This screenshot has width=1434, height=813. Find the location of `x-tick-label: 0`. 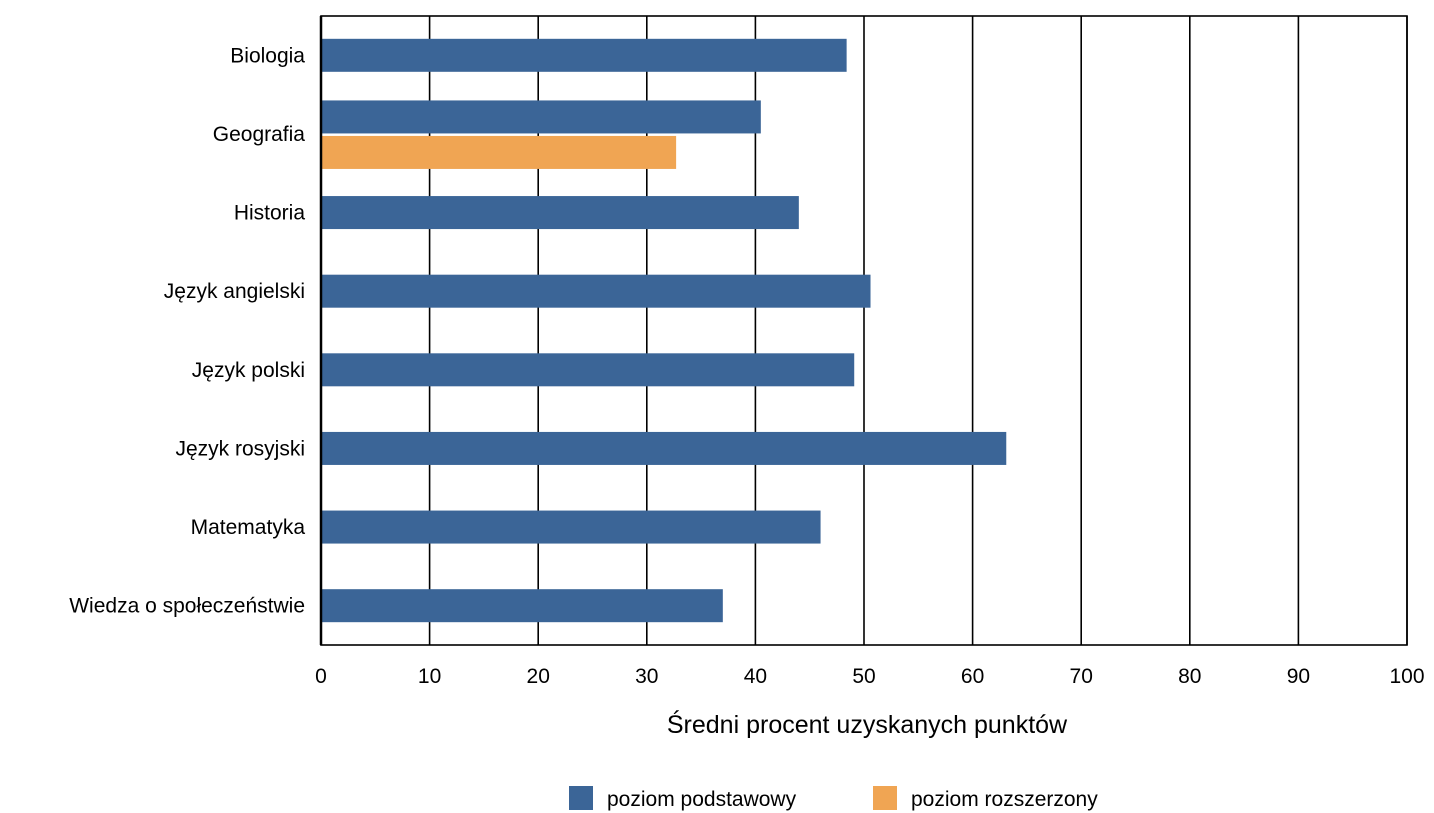

x-tick-label: 0 is located at coordinates (321, 676).